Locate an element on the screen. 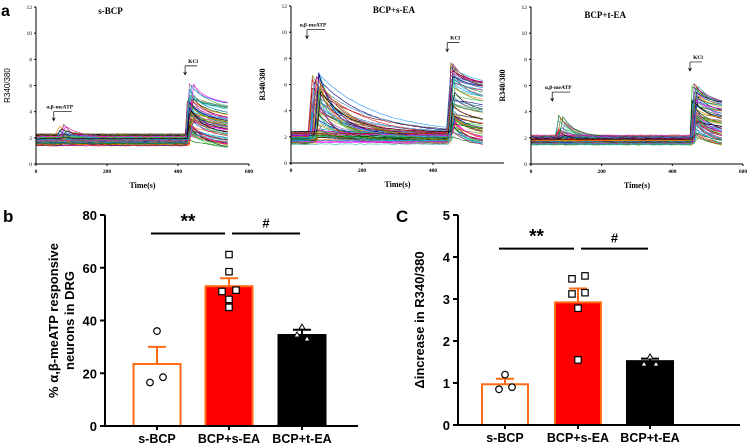  y-tick-label: 40 is located at coordinates (90, 321).